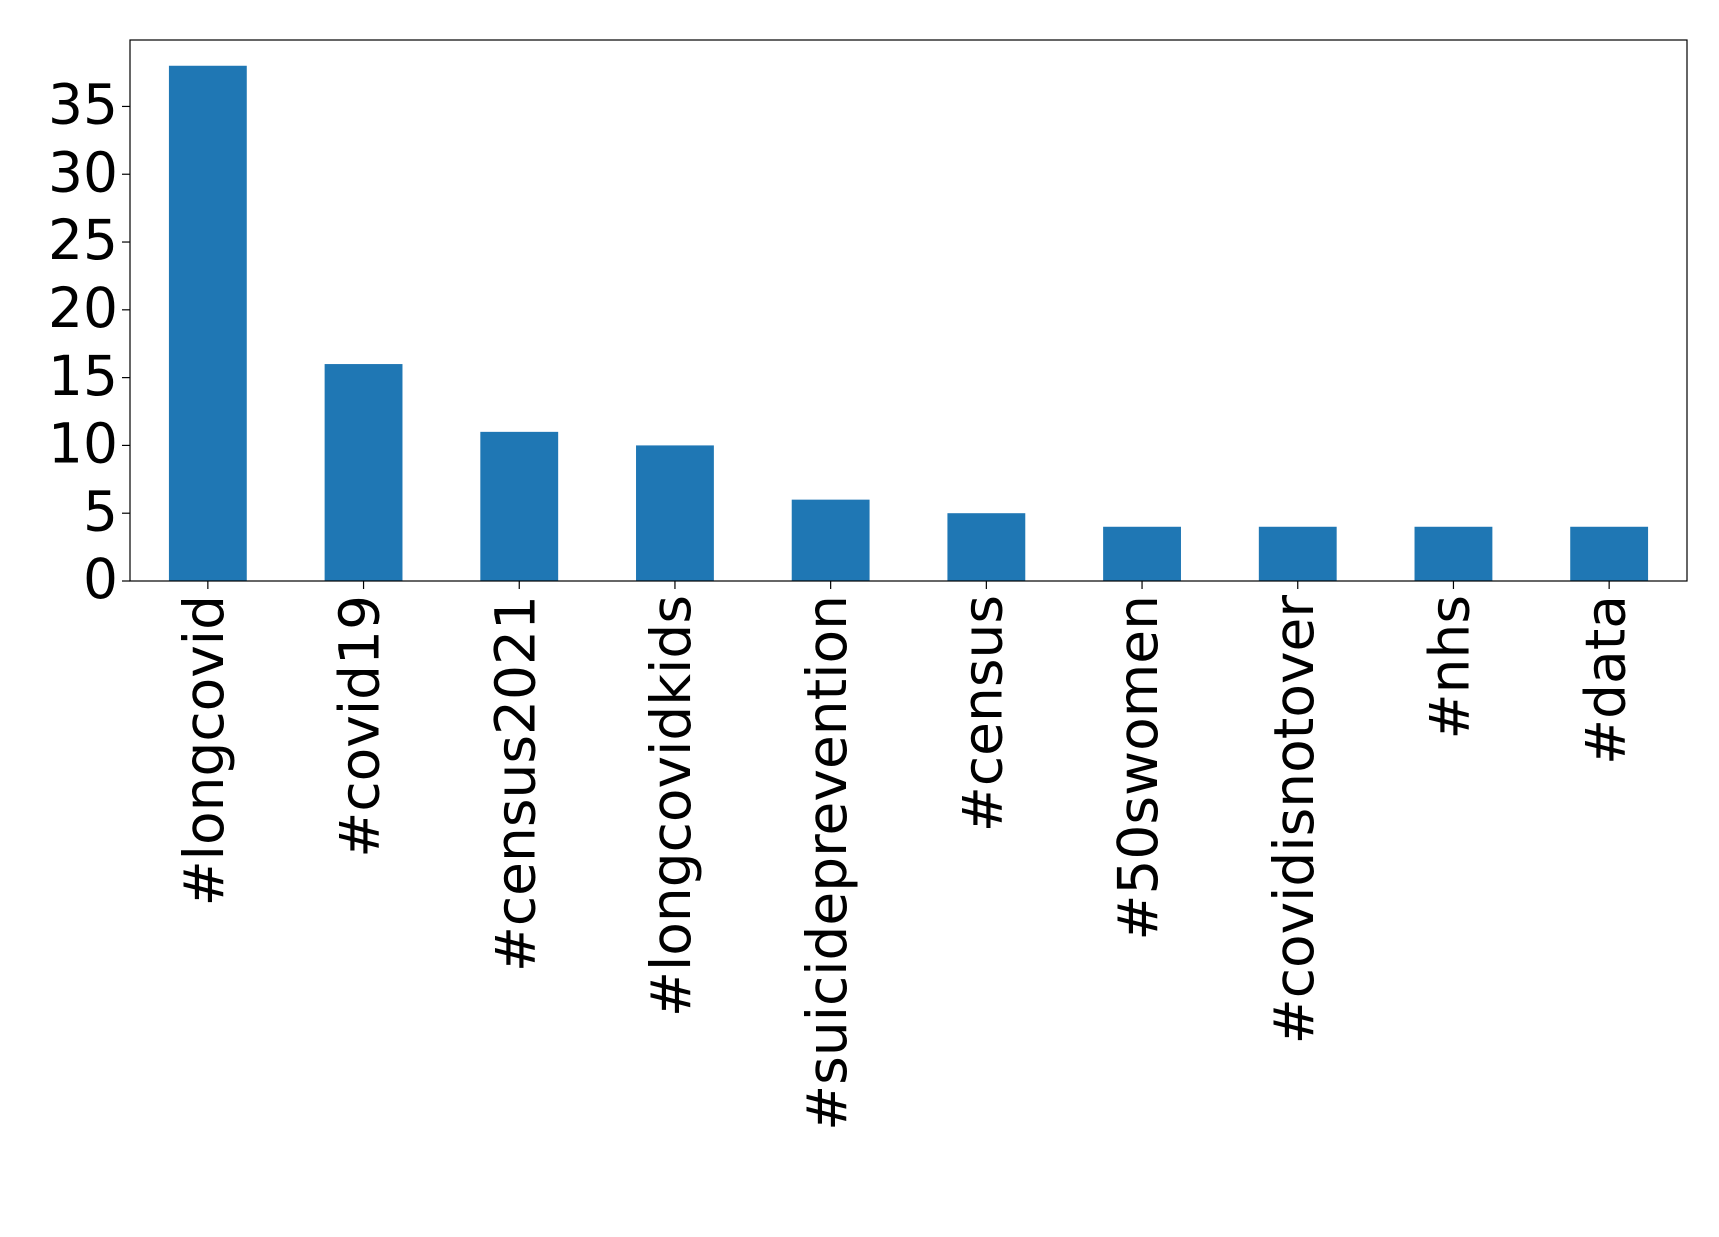 The height and width of the screenshot is (1237, 1719). I want to click on y-tick-label: 5, so click(100, 511).